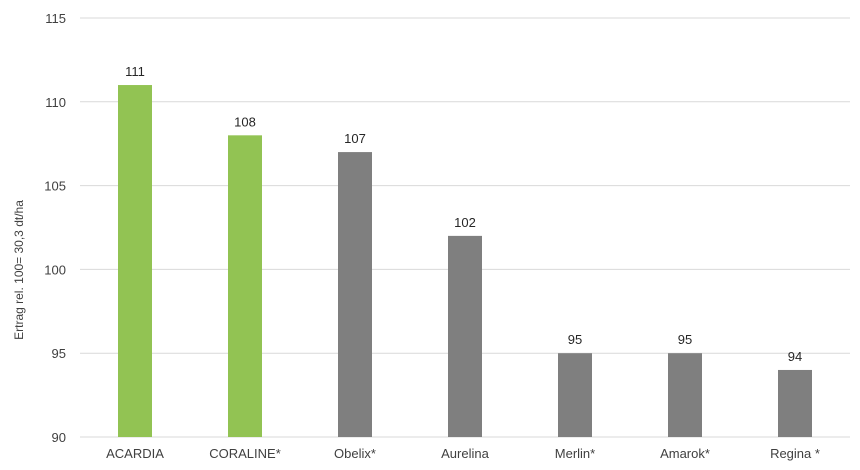 The height and width of the screenshot is (470, 860). What do you see at coordinates (245, 121) in the screenshot?
I see `bar-value-label: 108` at bounding box center [245, 121].